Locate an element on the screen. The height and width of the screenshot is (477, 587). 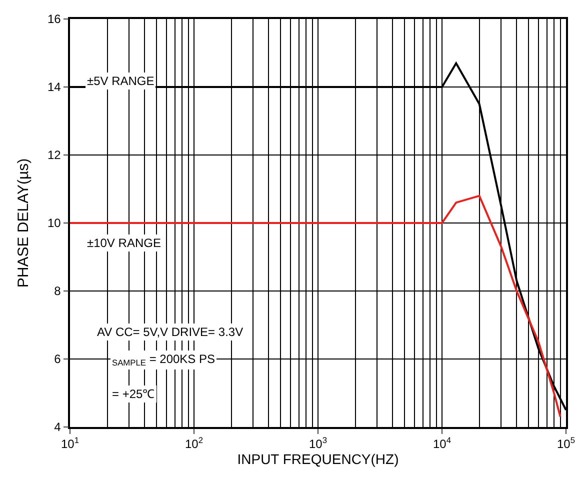
y-tick-label: 10 is located at coordinates (54, 223).